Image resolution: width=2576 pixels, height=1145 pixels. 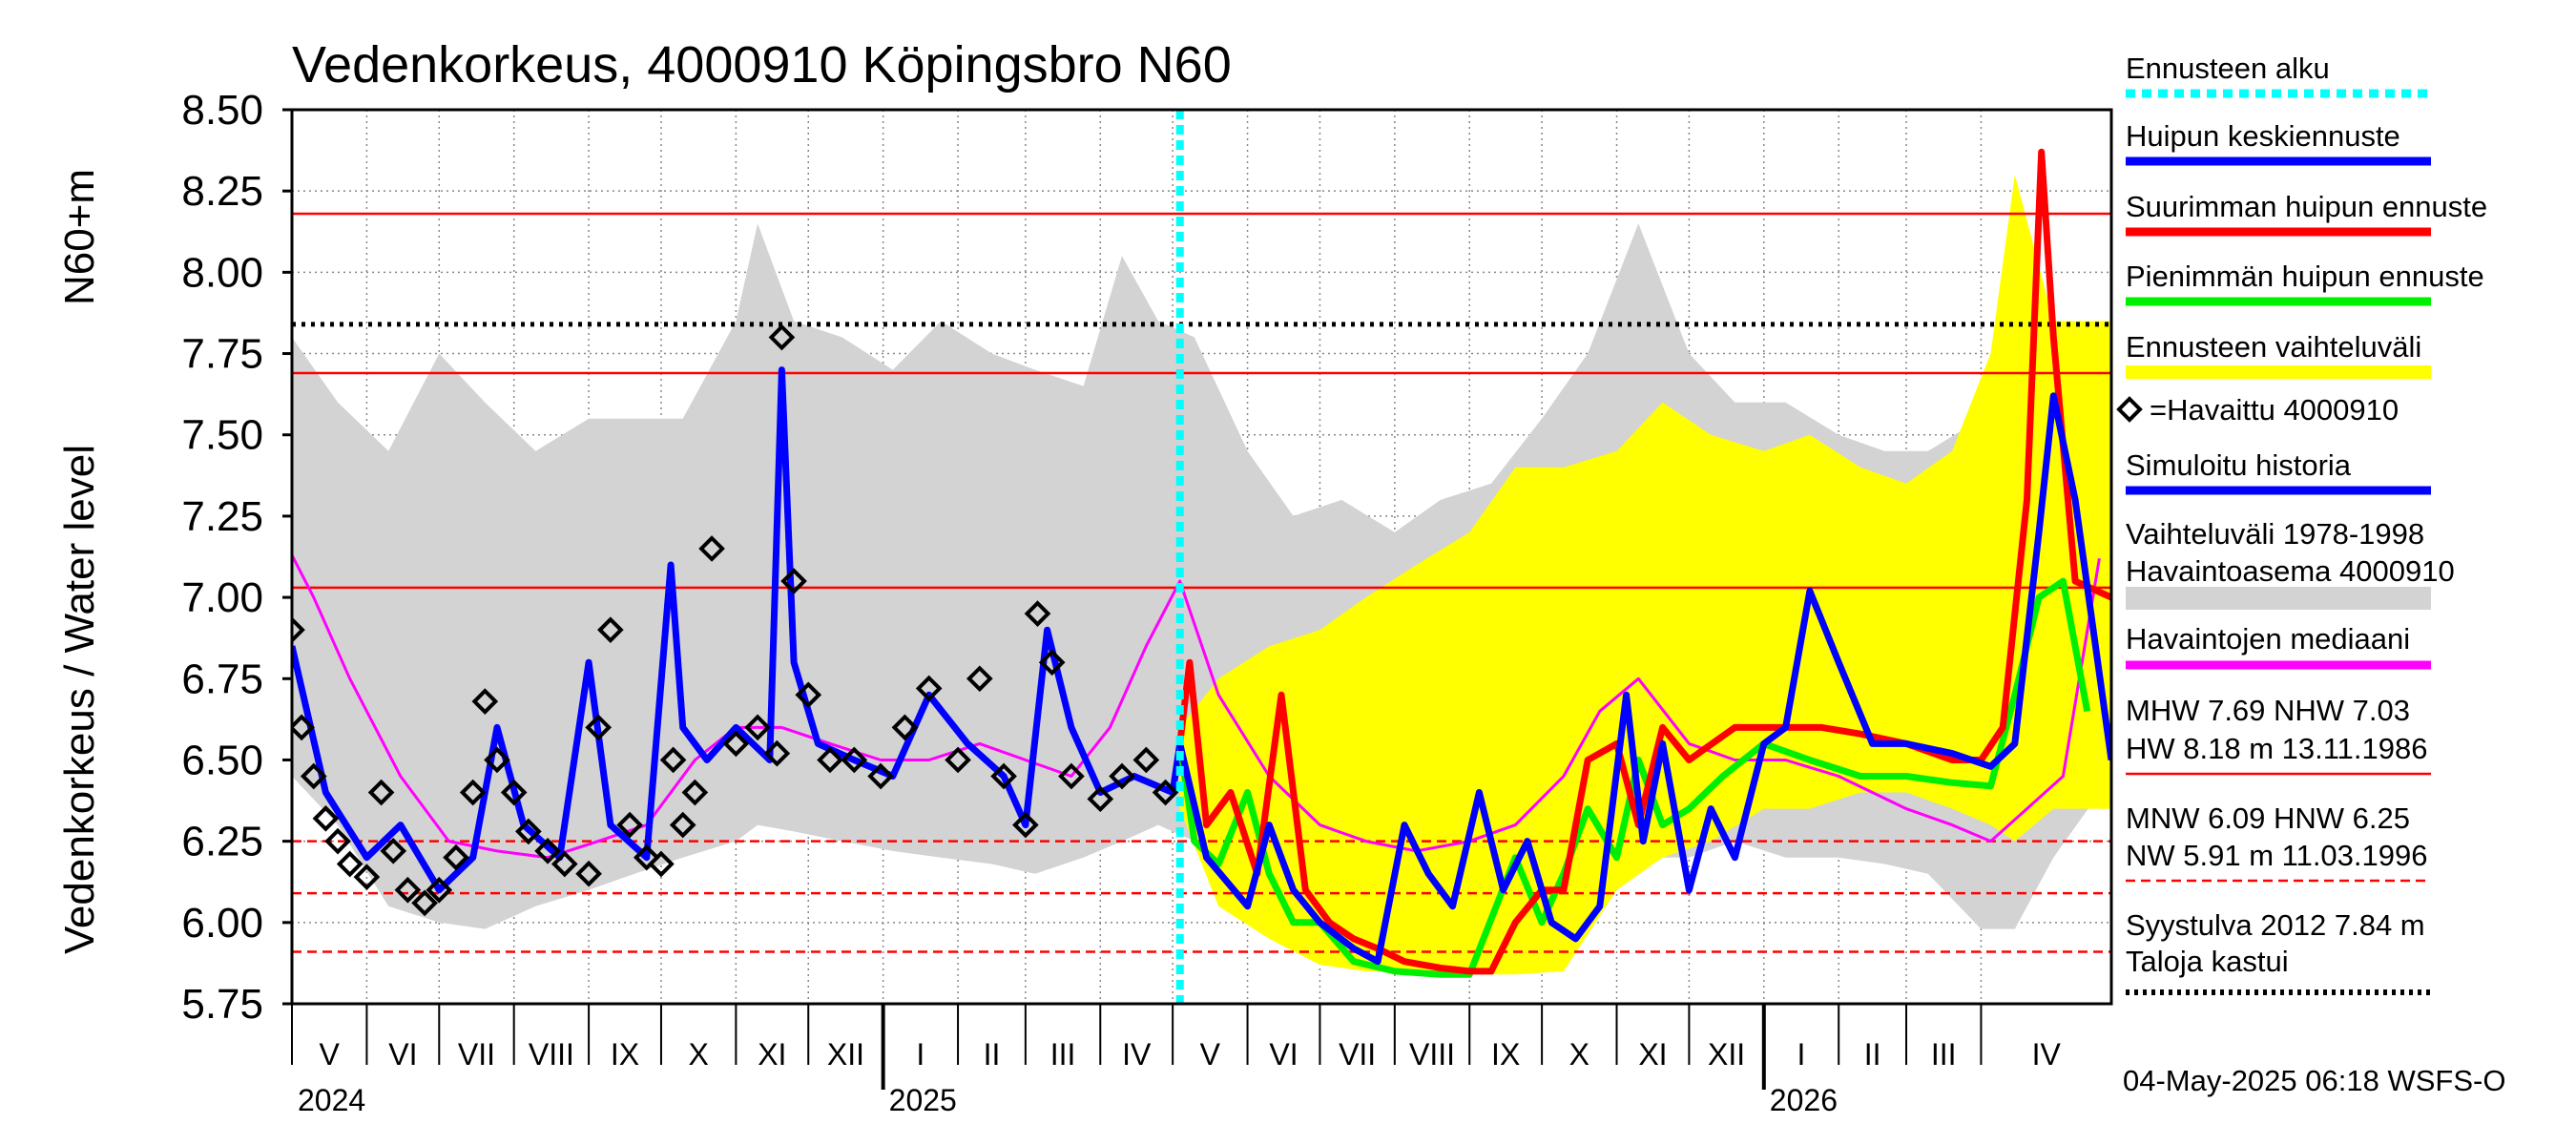 What do you see at coordinates (2275, 925) in the screenshot?
I see `stats-line: Syystulva 2012 7.84 m` at bounding box center [2275, 925].